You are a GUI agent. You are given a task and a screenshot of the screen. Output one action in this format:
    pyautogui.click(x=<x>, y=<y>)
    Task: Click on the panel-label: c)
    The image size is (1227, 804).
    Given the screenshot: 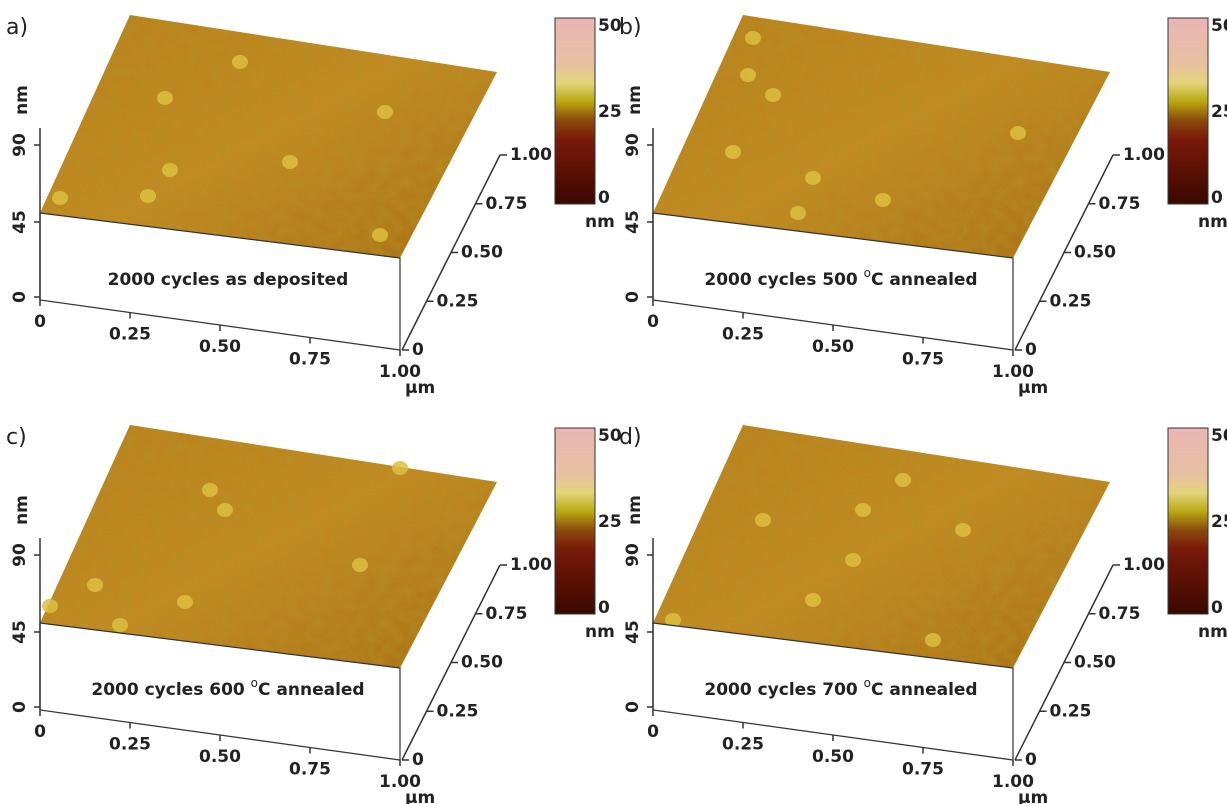 What is the action you would take?
    pyautogui.click(x=16, y=437)
    